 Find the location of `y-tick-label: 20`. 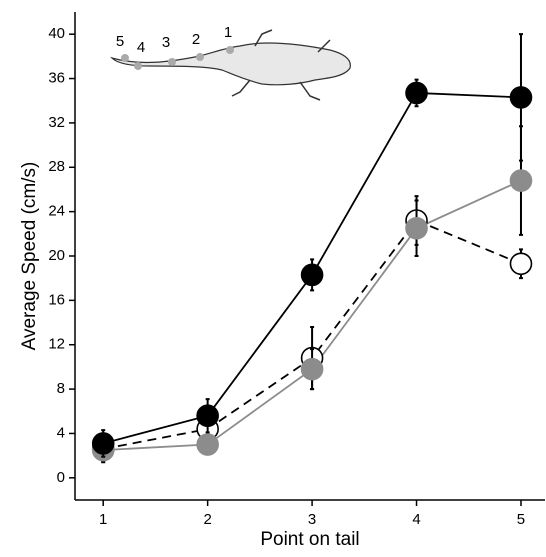

y-tick-label: 20 is located at coordinates (56, 255).